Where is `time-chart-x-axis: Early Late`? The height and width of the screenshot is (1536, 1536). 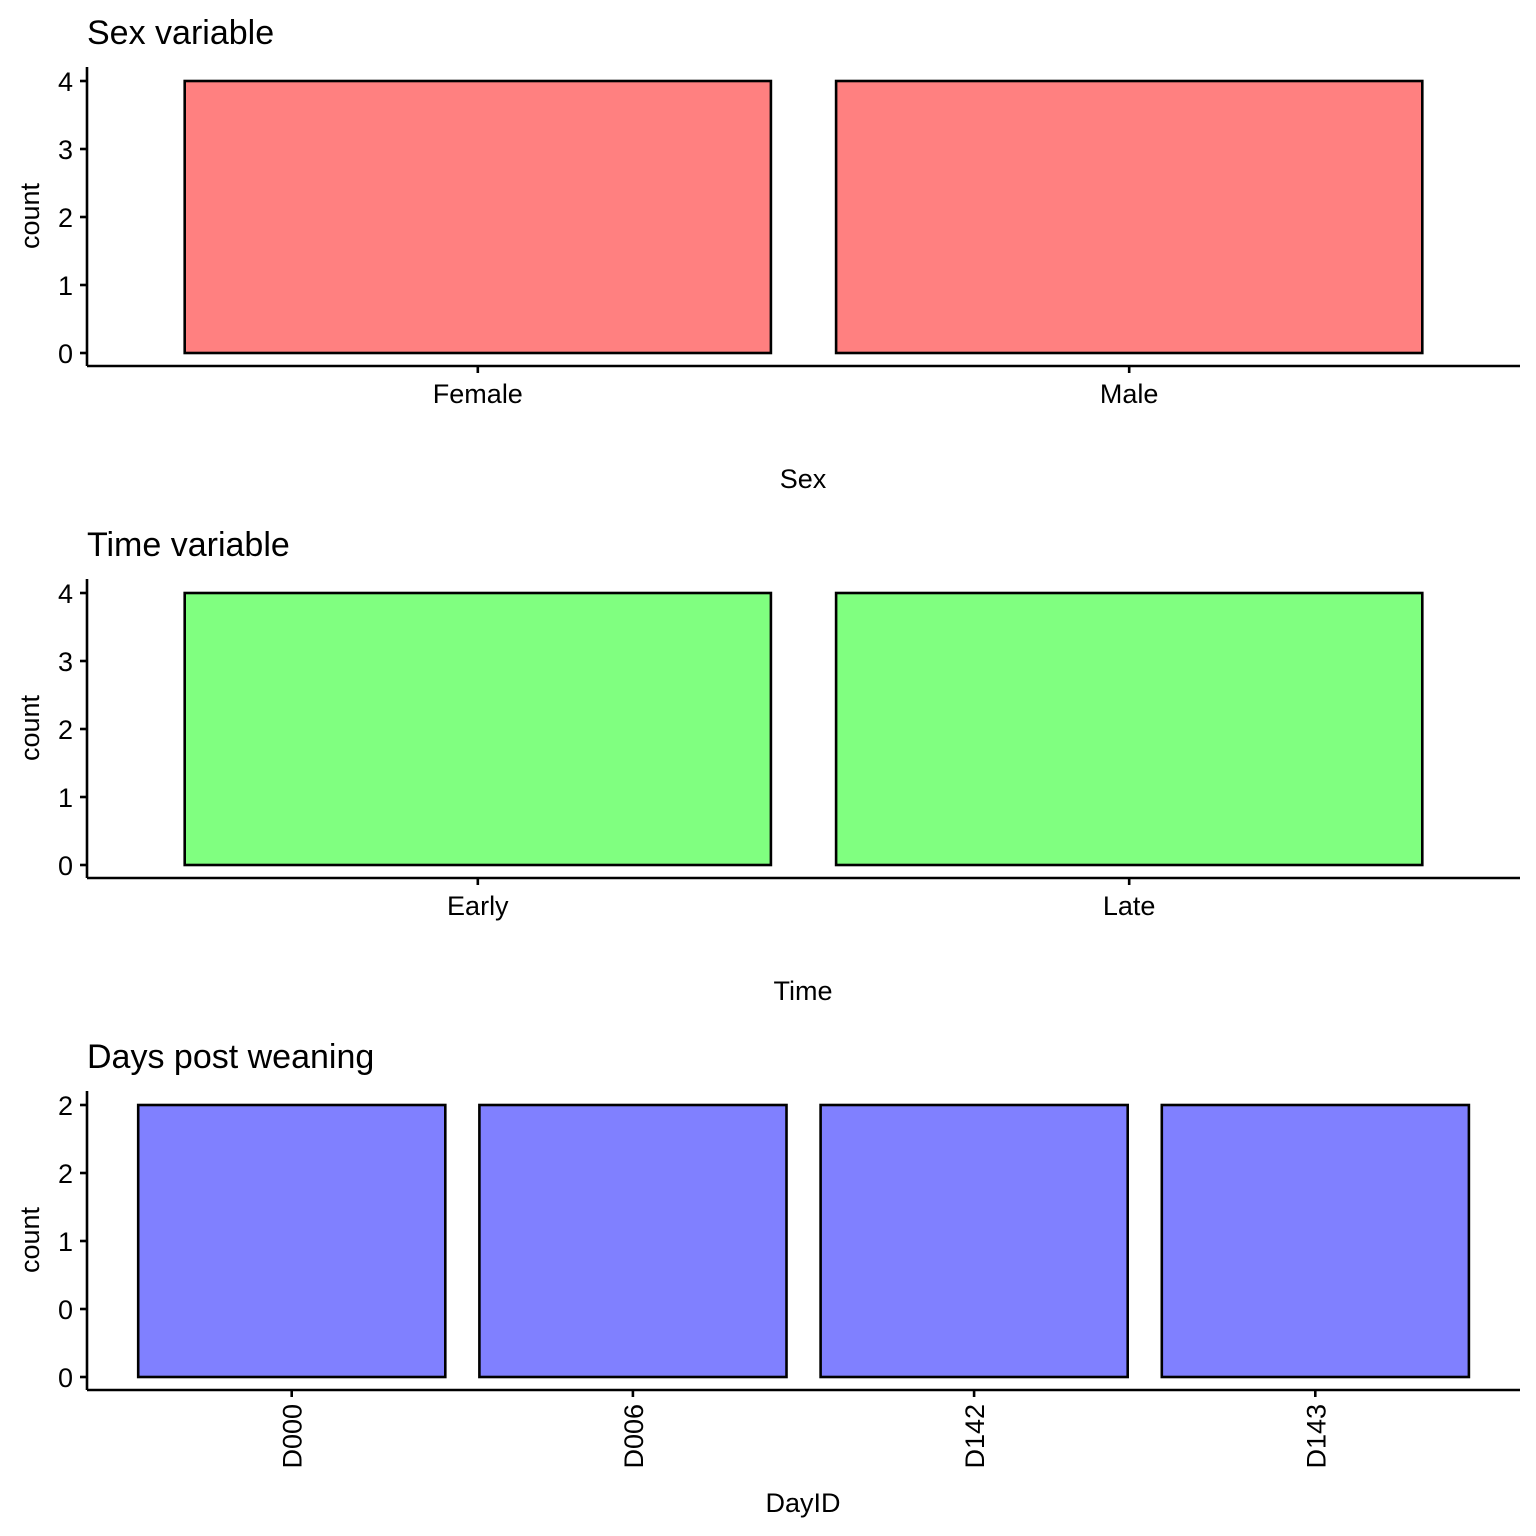
time-chart-x-axis: Early Late is located at coordinates (803, 898).